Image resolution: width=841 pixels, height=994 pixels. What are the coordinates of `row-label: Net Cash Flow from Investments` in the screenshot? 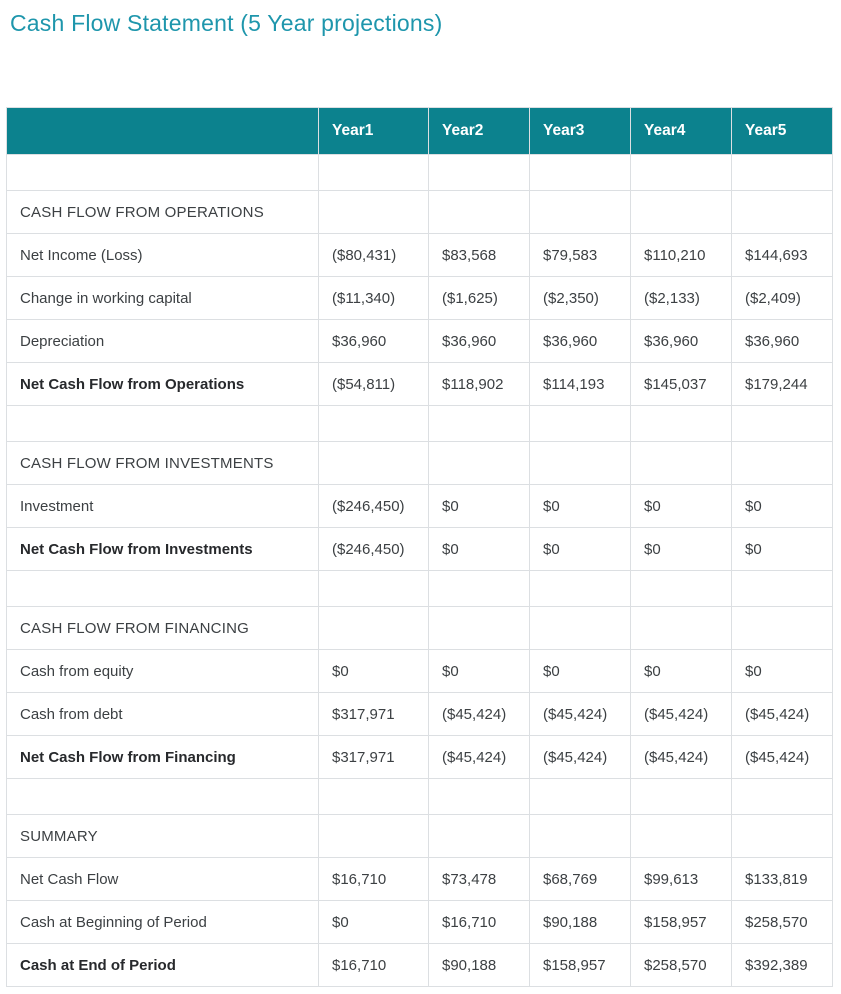 It's located at (162, 549).